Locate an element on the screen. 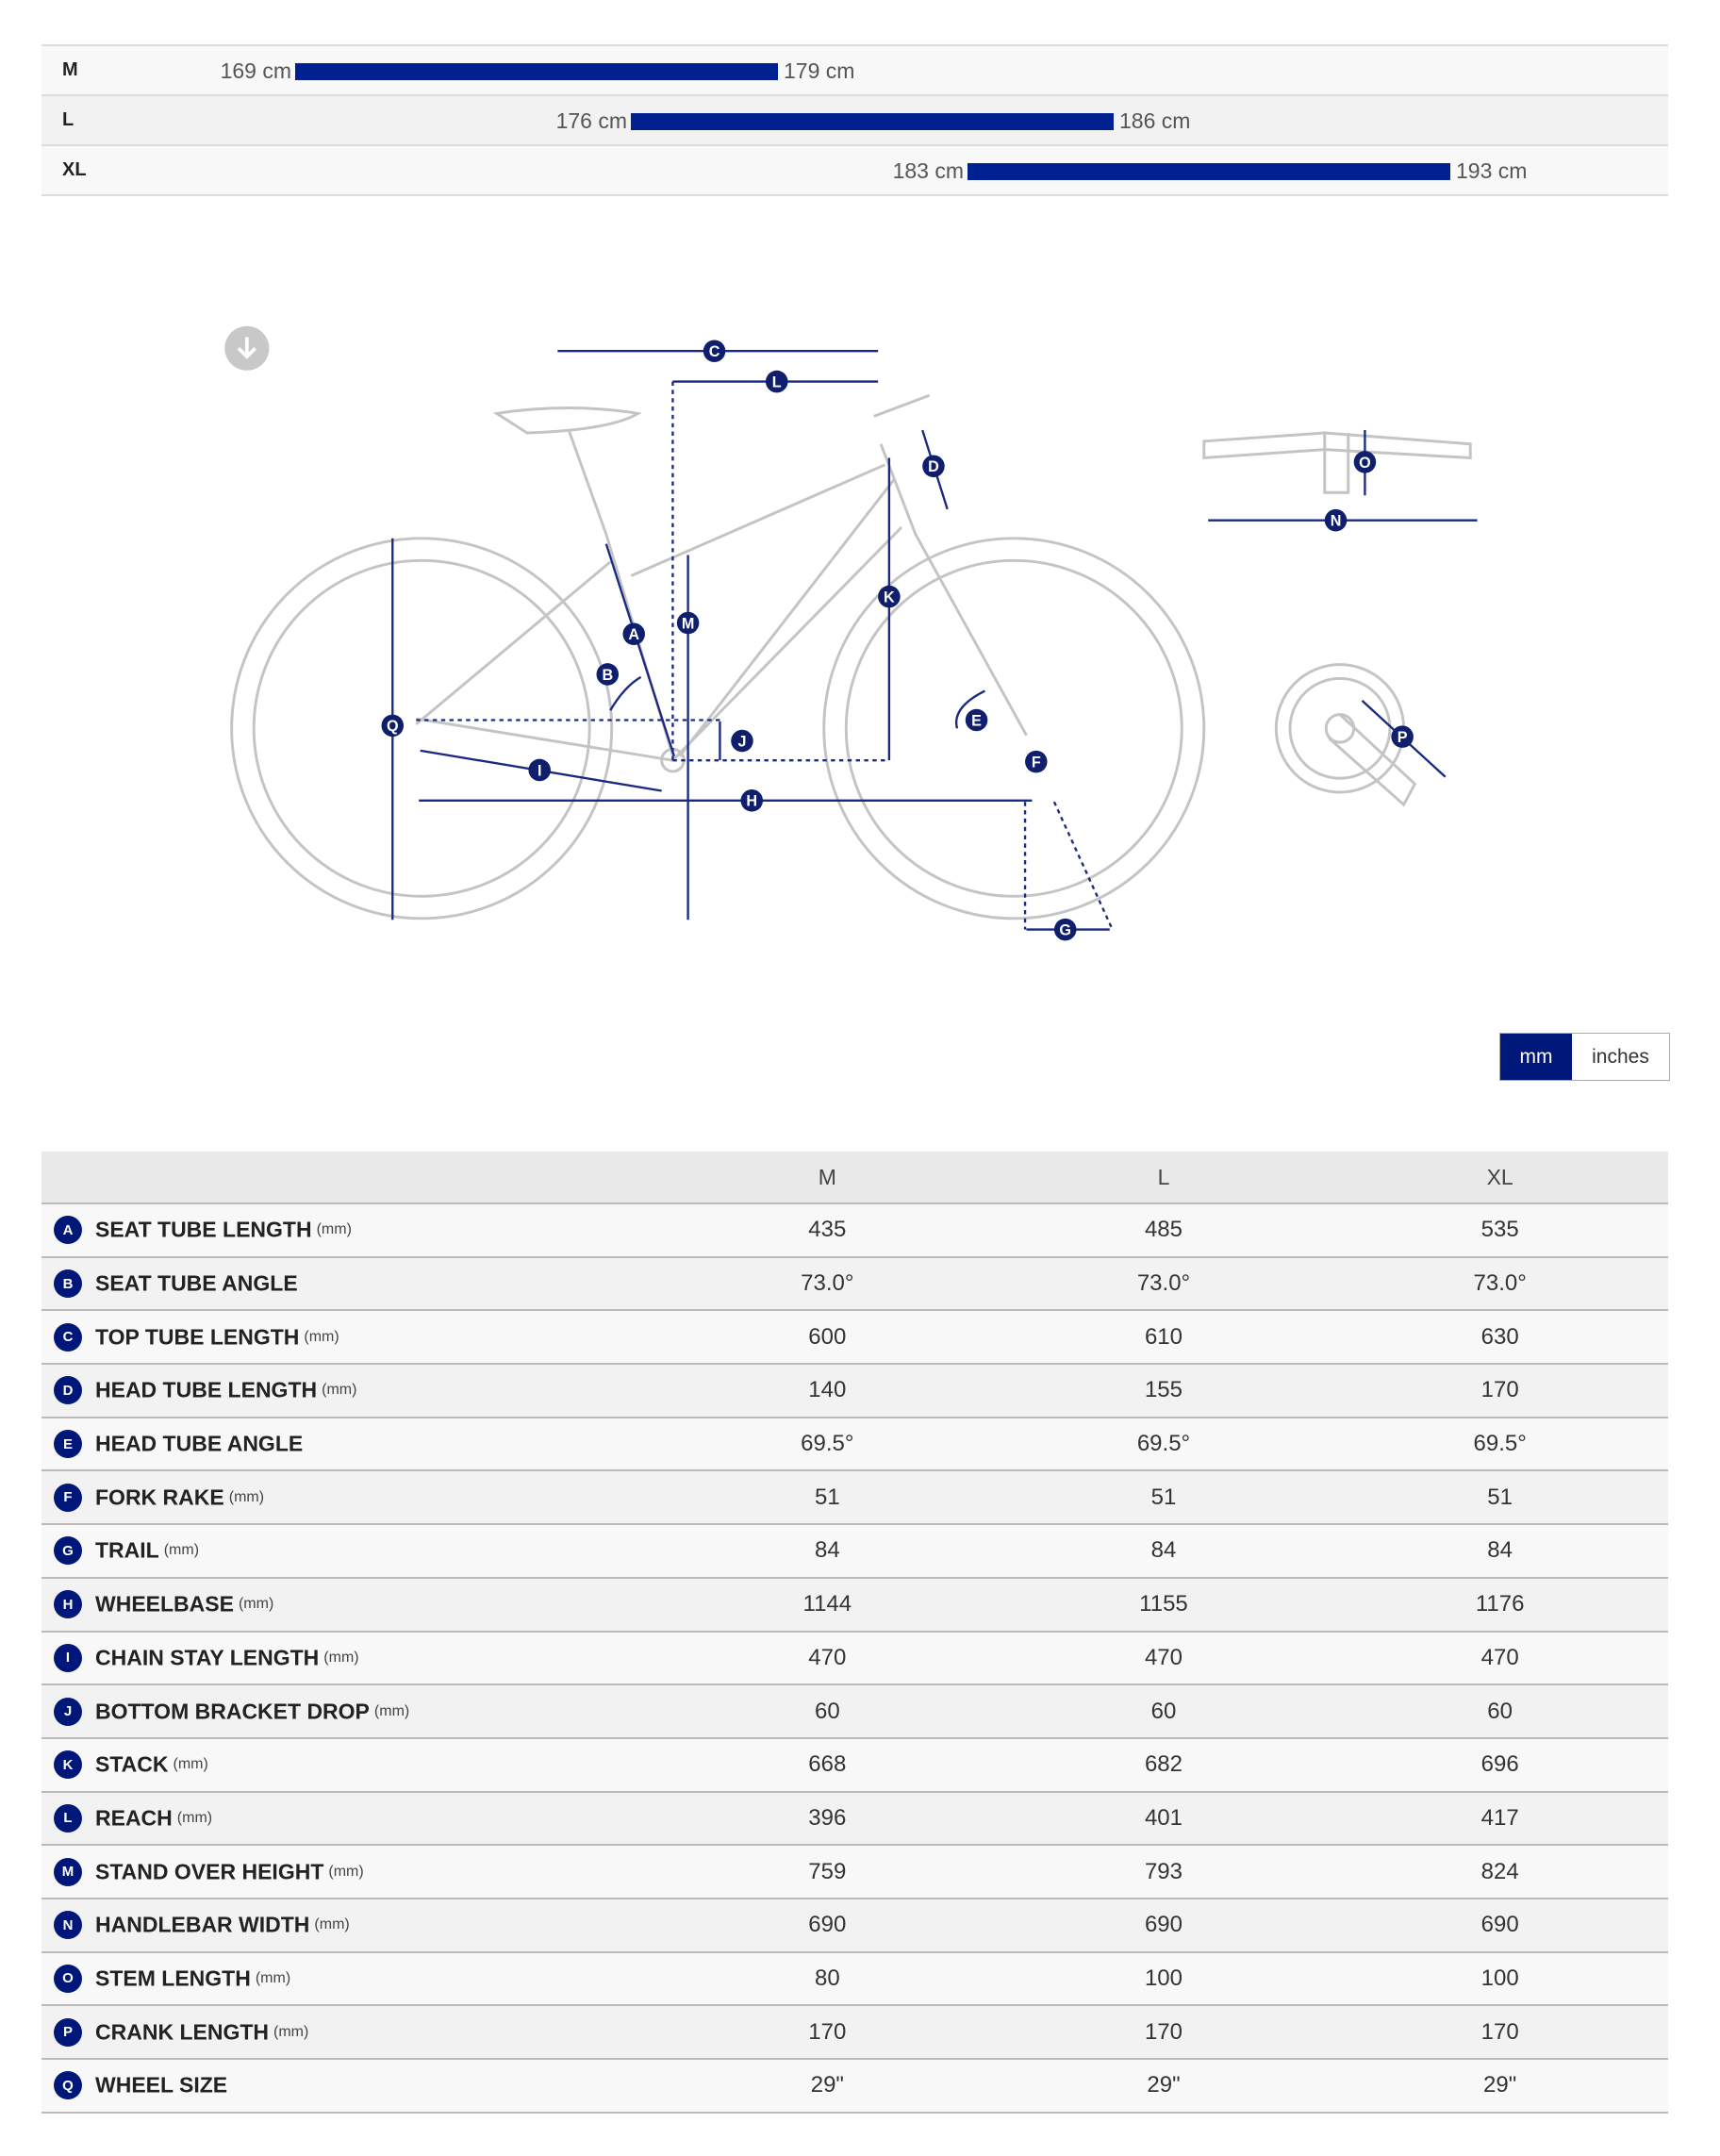 Image resolution: width=1720 pixels, height=2156 pixels. column-header: XL is located at coordinates (1499, 1178).